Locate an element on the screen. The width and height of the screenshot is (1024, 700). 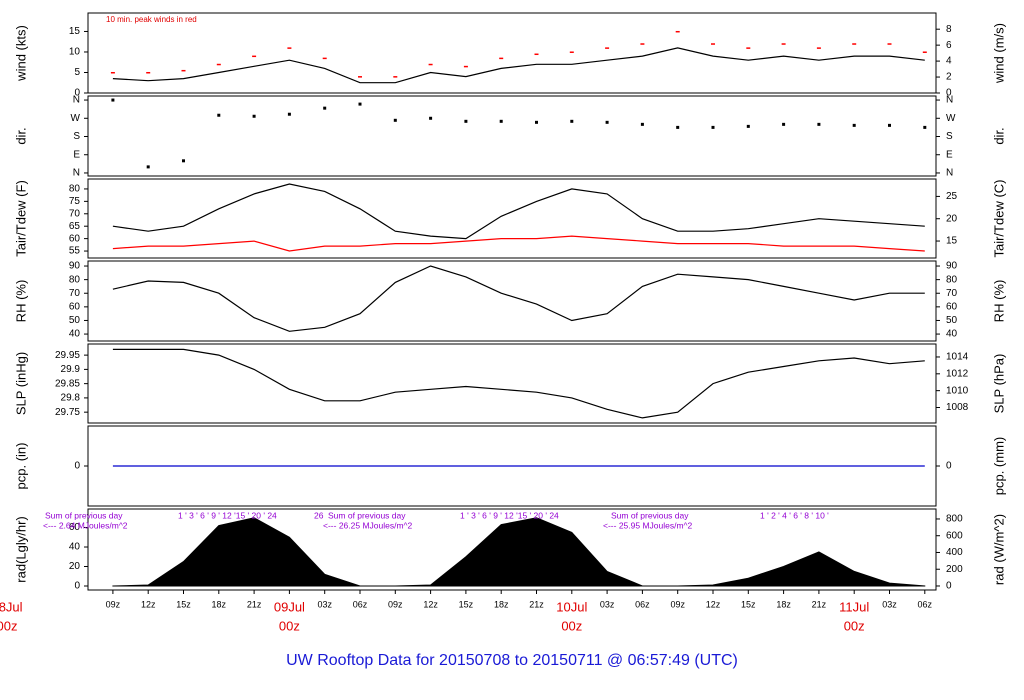
y2-tick-label: 1008 is located at coordinates (957, 407).